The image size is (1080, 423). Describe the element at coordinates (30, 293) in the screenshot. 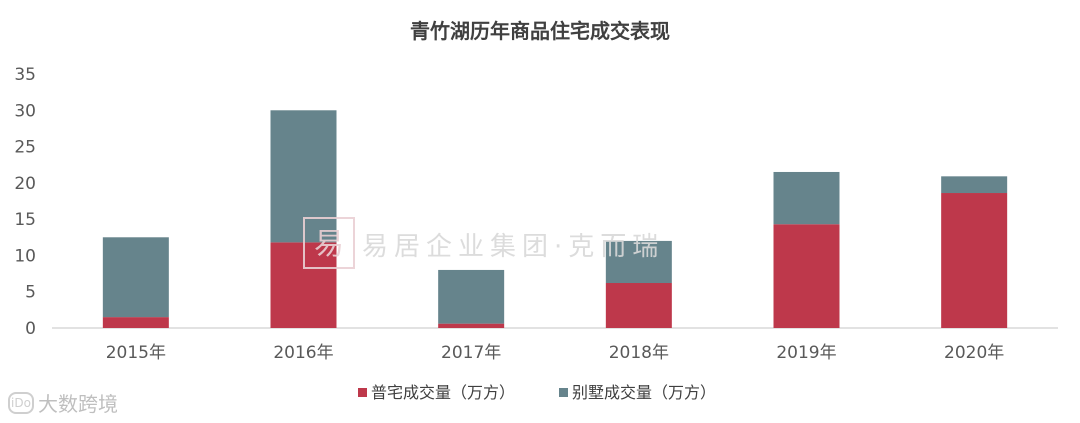

I see `y-tick-label: 5` at that location.